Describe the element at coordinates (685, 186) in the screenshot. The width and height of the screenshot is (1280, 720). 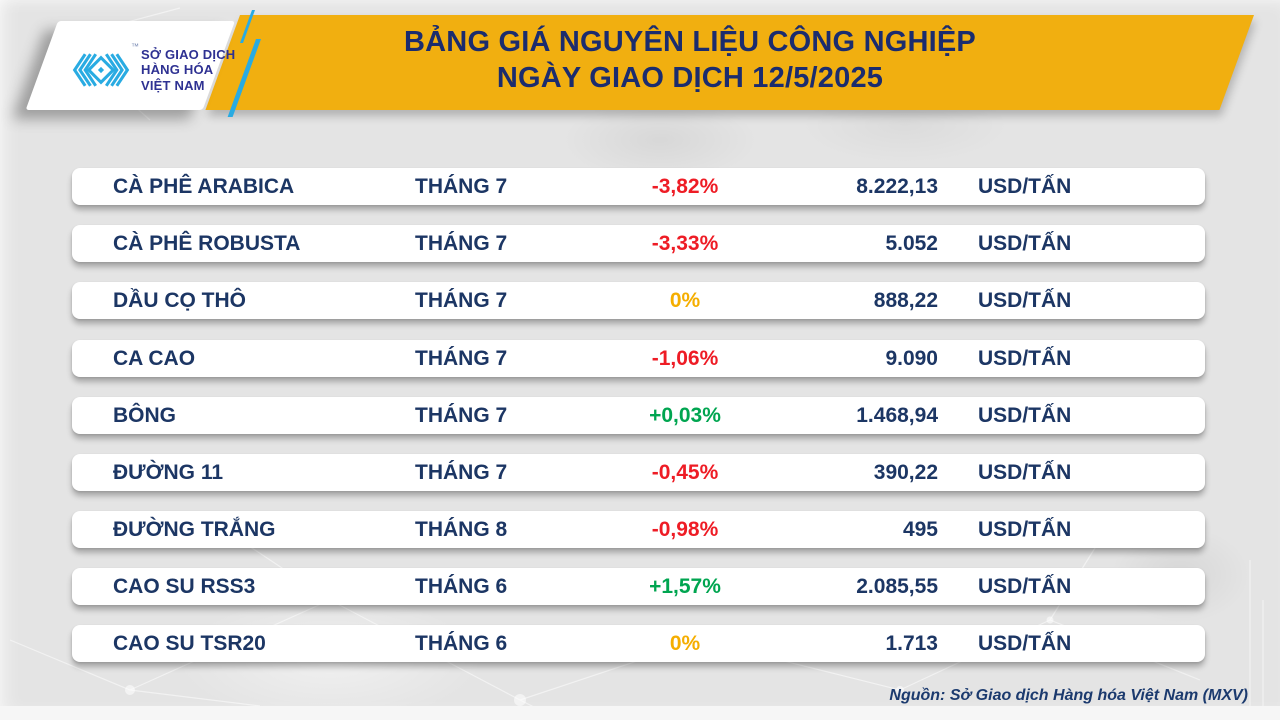
I see `change-percent: -3,82%` at that location.